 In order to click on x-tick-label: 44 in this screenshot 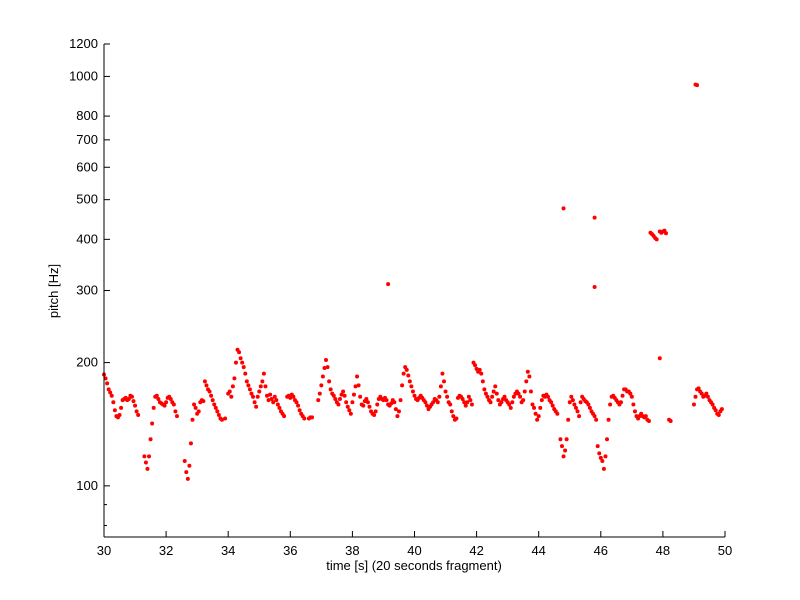, I will do `click(538, 550)`.